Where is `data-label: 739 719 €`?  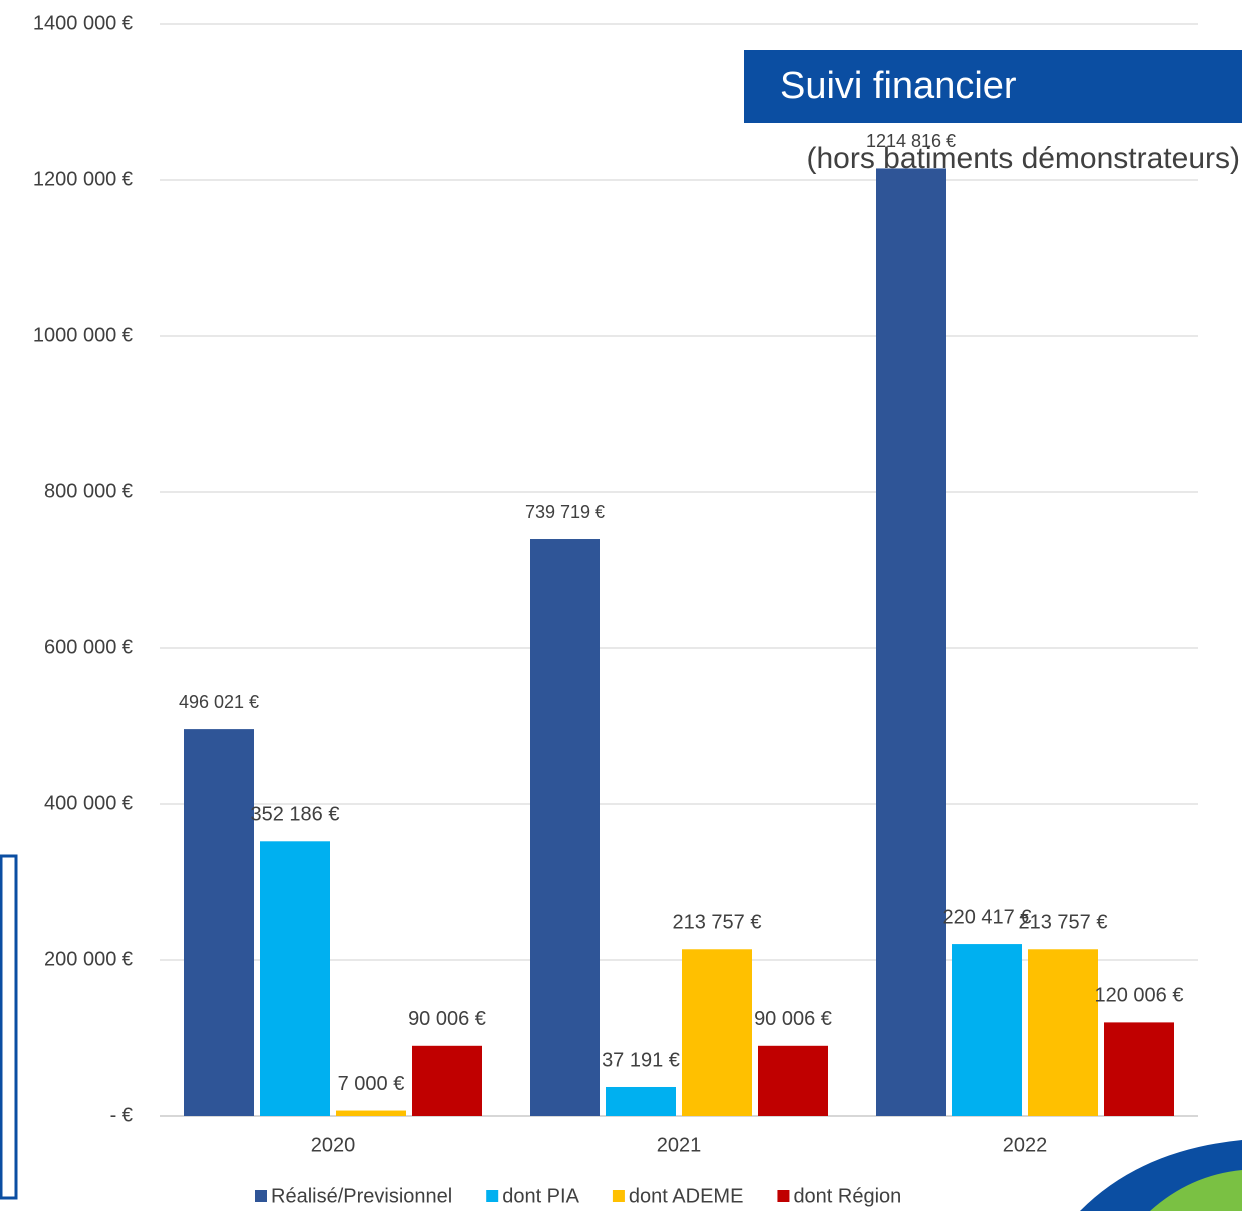
data-label: 739 719 € is located at coordinates (565, 512).